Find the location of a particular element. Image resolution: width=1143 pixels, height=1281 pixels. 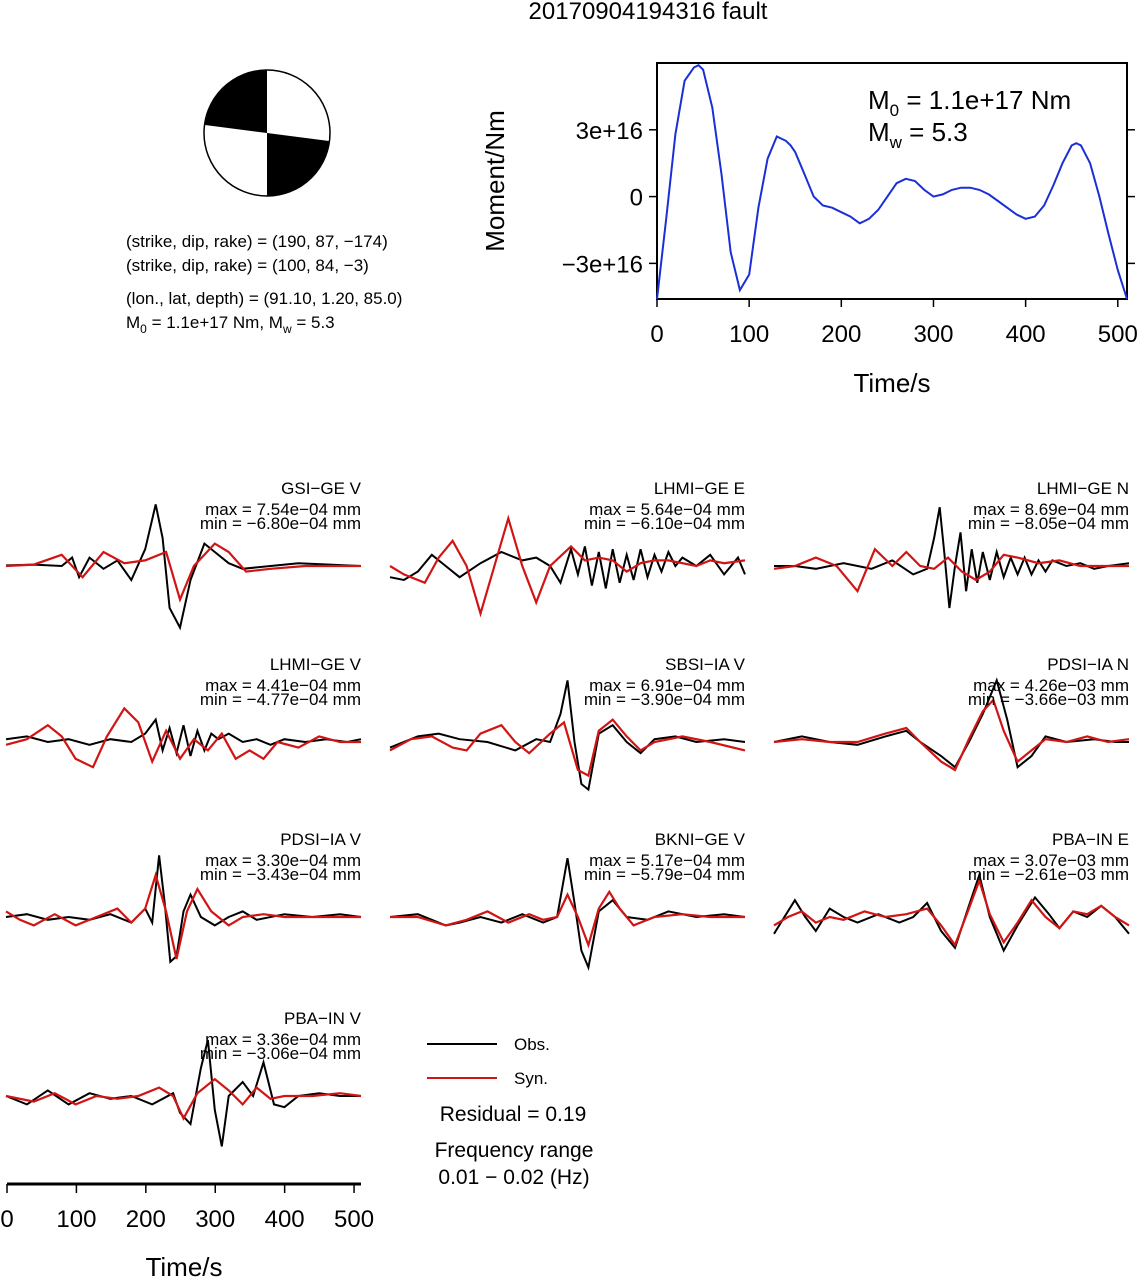

residual-text: Residual = 0.19 is located at coordinates (513, 1114).